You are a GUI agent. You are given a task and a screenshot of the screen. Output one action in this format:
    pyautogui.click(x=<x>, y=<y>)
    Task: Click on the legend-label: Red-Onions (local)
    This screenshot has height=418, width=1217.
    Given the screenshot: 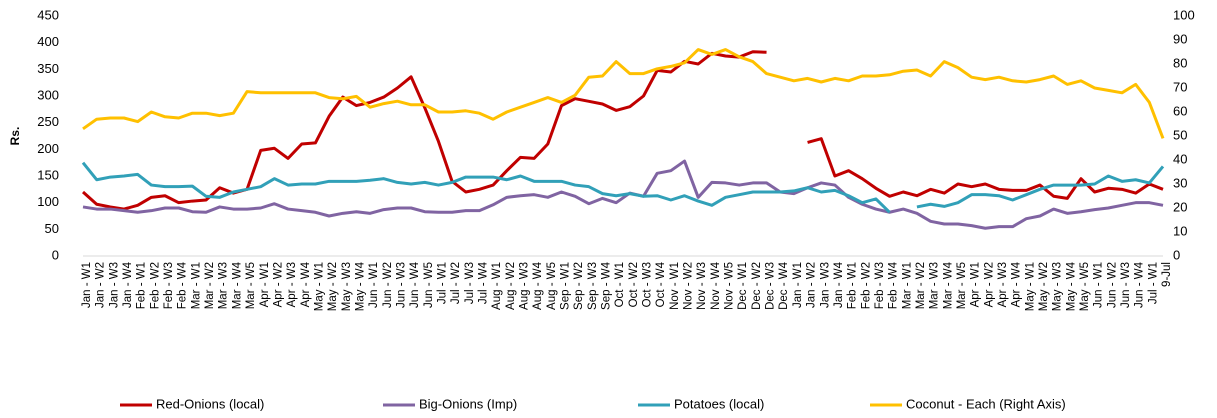 What is the action you would take?
    pyautogui.click(x=210, y=403)
    